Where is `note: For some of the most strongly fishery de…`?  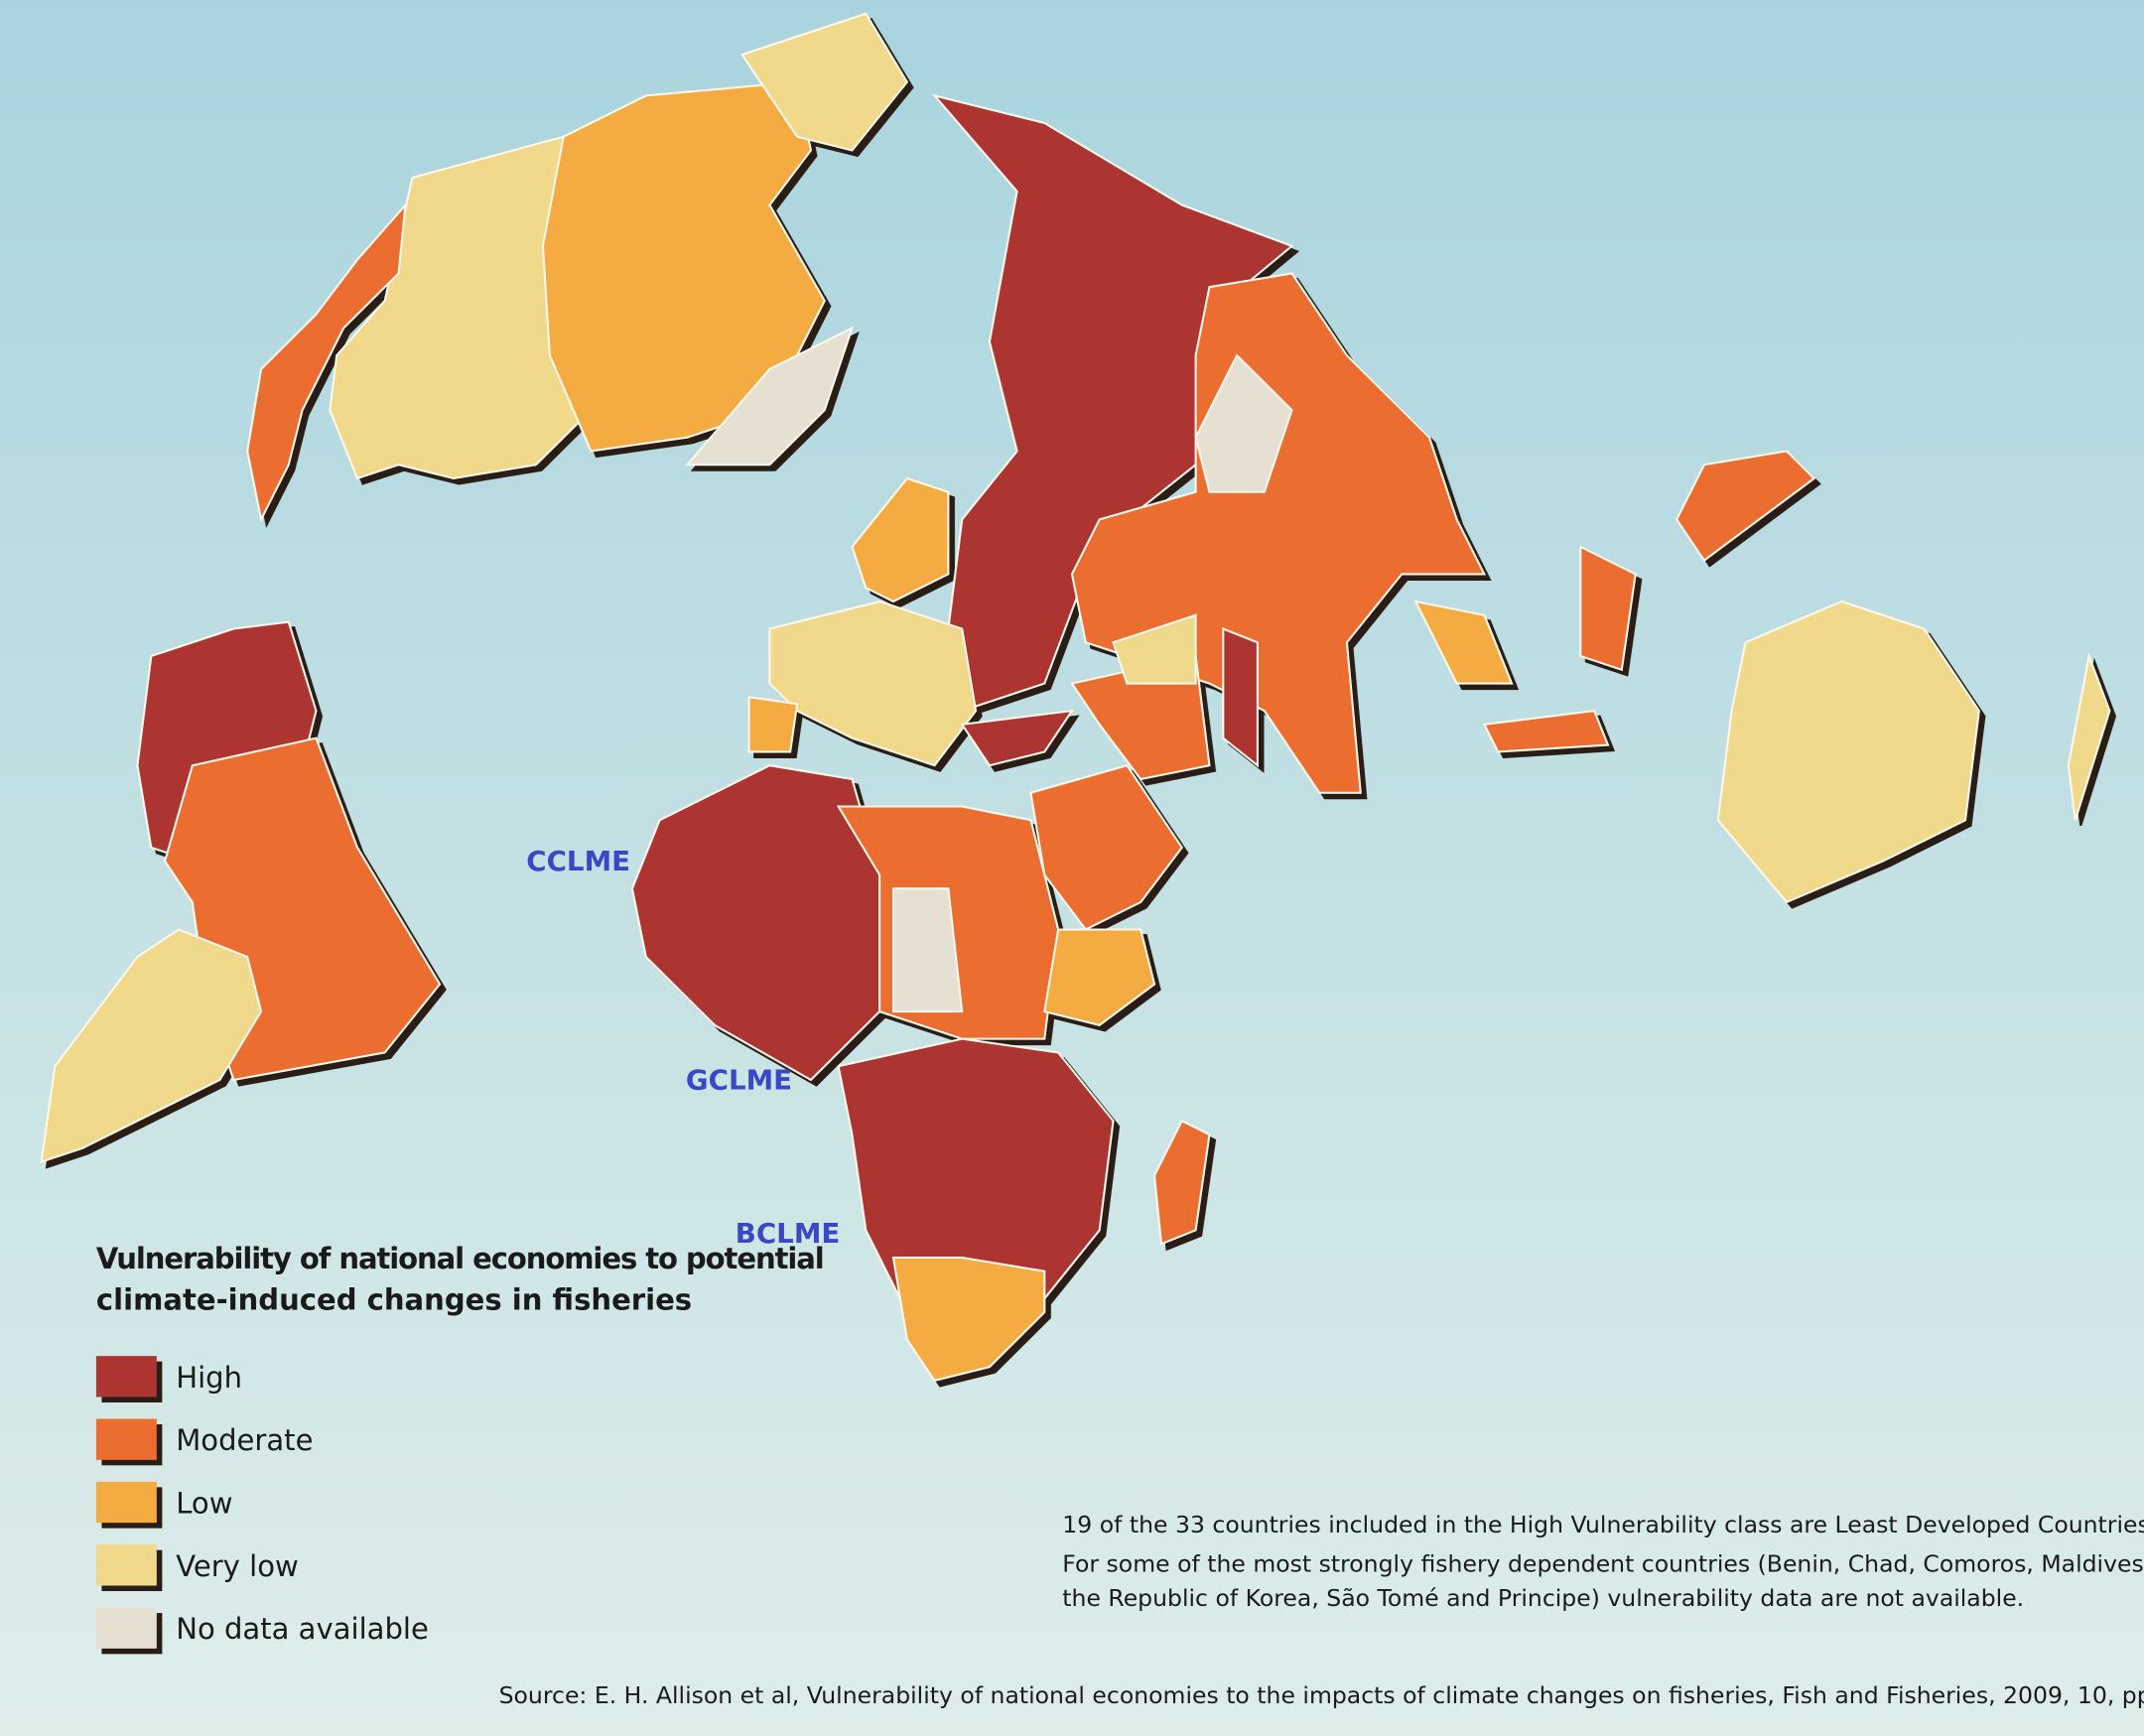 note: For some of the most strongly fishery de… is located at coordinates (1603, 1564).